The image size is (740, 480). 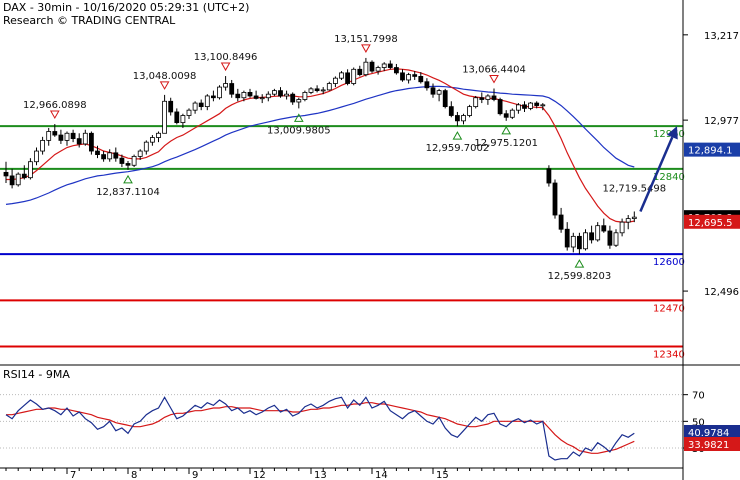 What do you see at coordinates (494, 69) in the screenshot?
I see `swing-high-label: 13,066.4404` at bounding box center [494, 69].